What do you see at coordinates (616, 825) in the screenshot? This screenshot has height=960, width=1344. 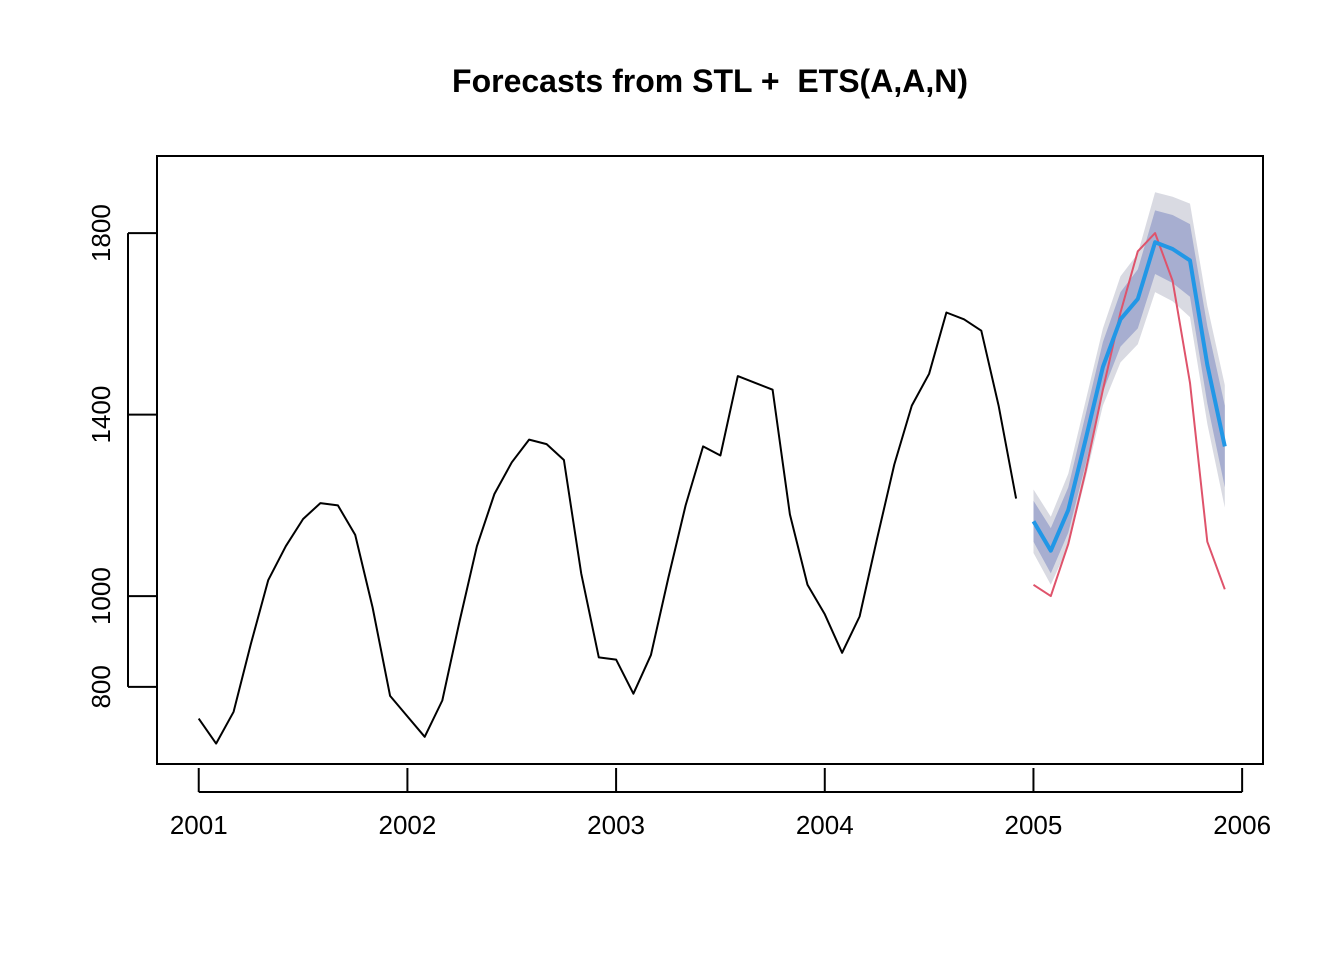 I see `x-tick-label: 2003` at bounding box center [616, 825].